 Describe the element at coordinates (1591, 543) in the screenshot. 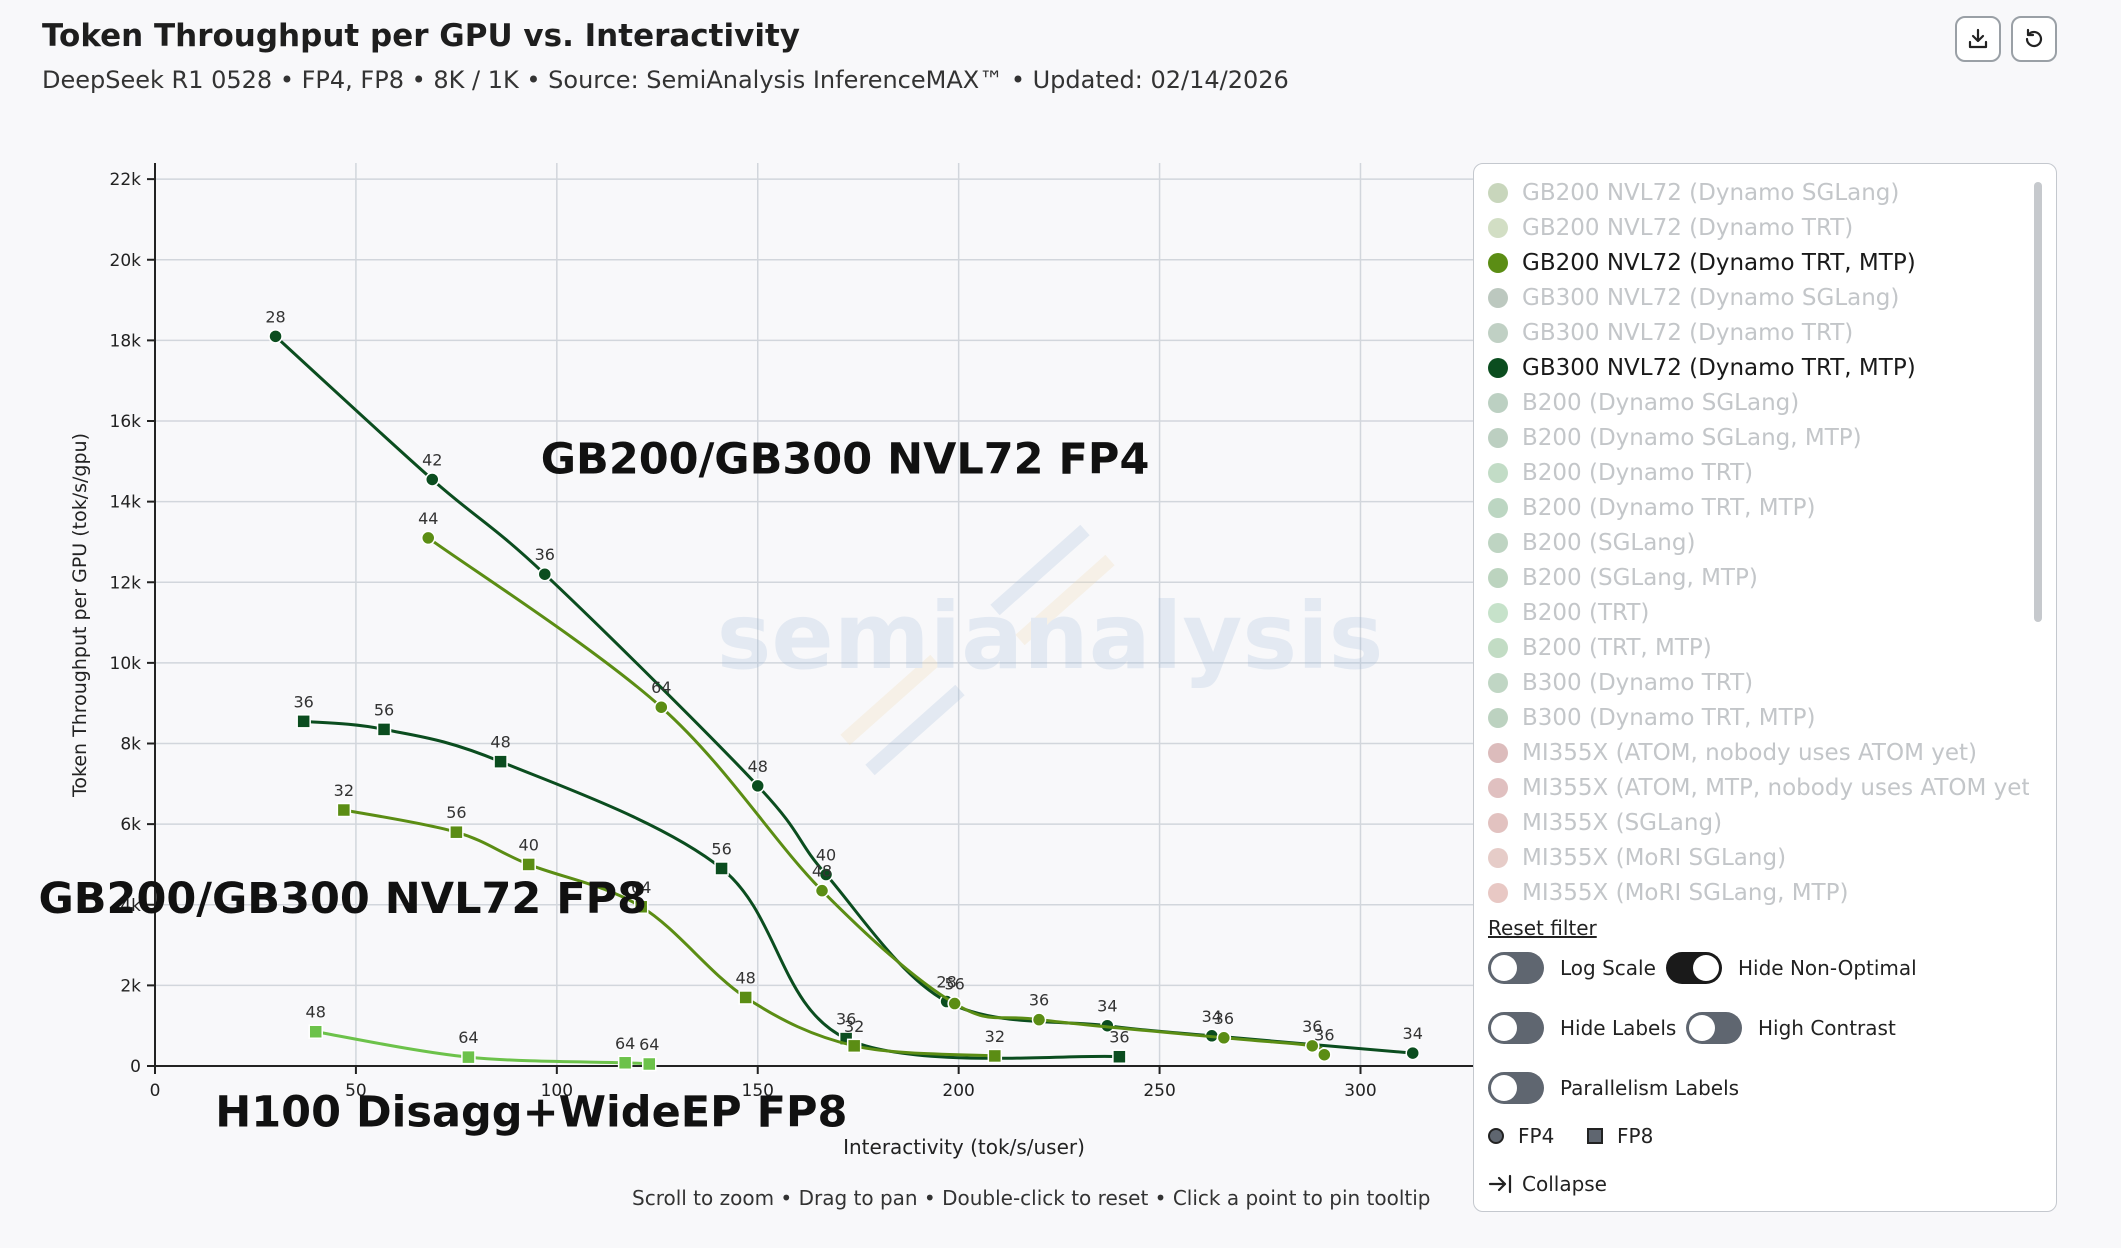

I see `legend-item: B200 (SGLang)` at that location.